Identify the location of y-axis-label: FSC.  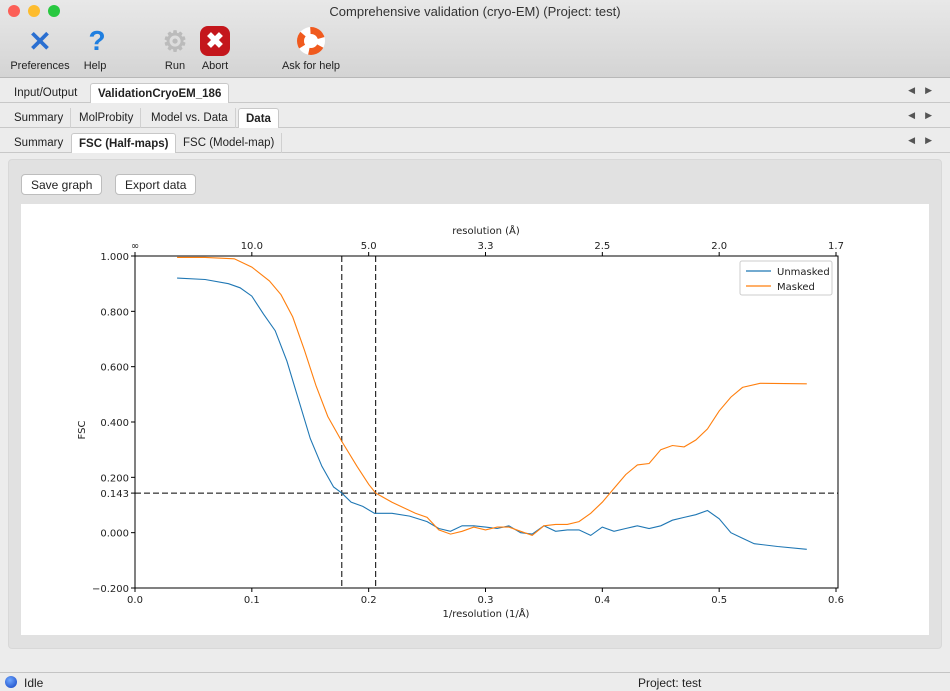
(82, 430).